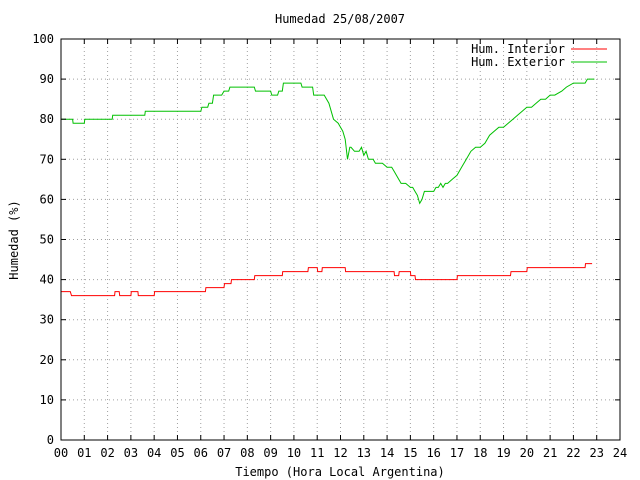  What do you see at coordinates (596, 453) in the screenshot?
I see `x-tick-label: 23` at bounding box center [596, 453].